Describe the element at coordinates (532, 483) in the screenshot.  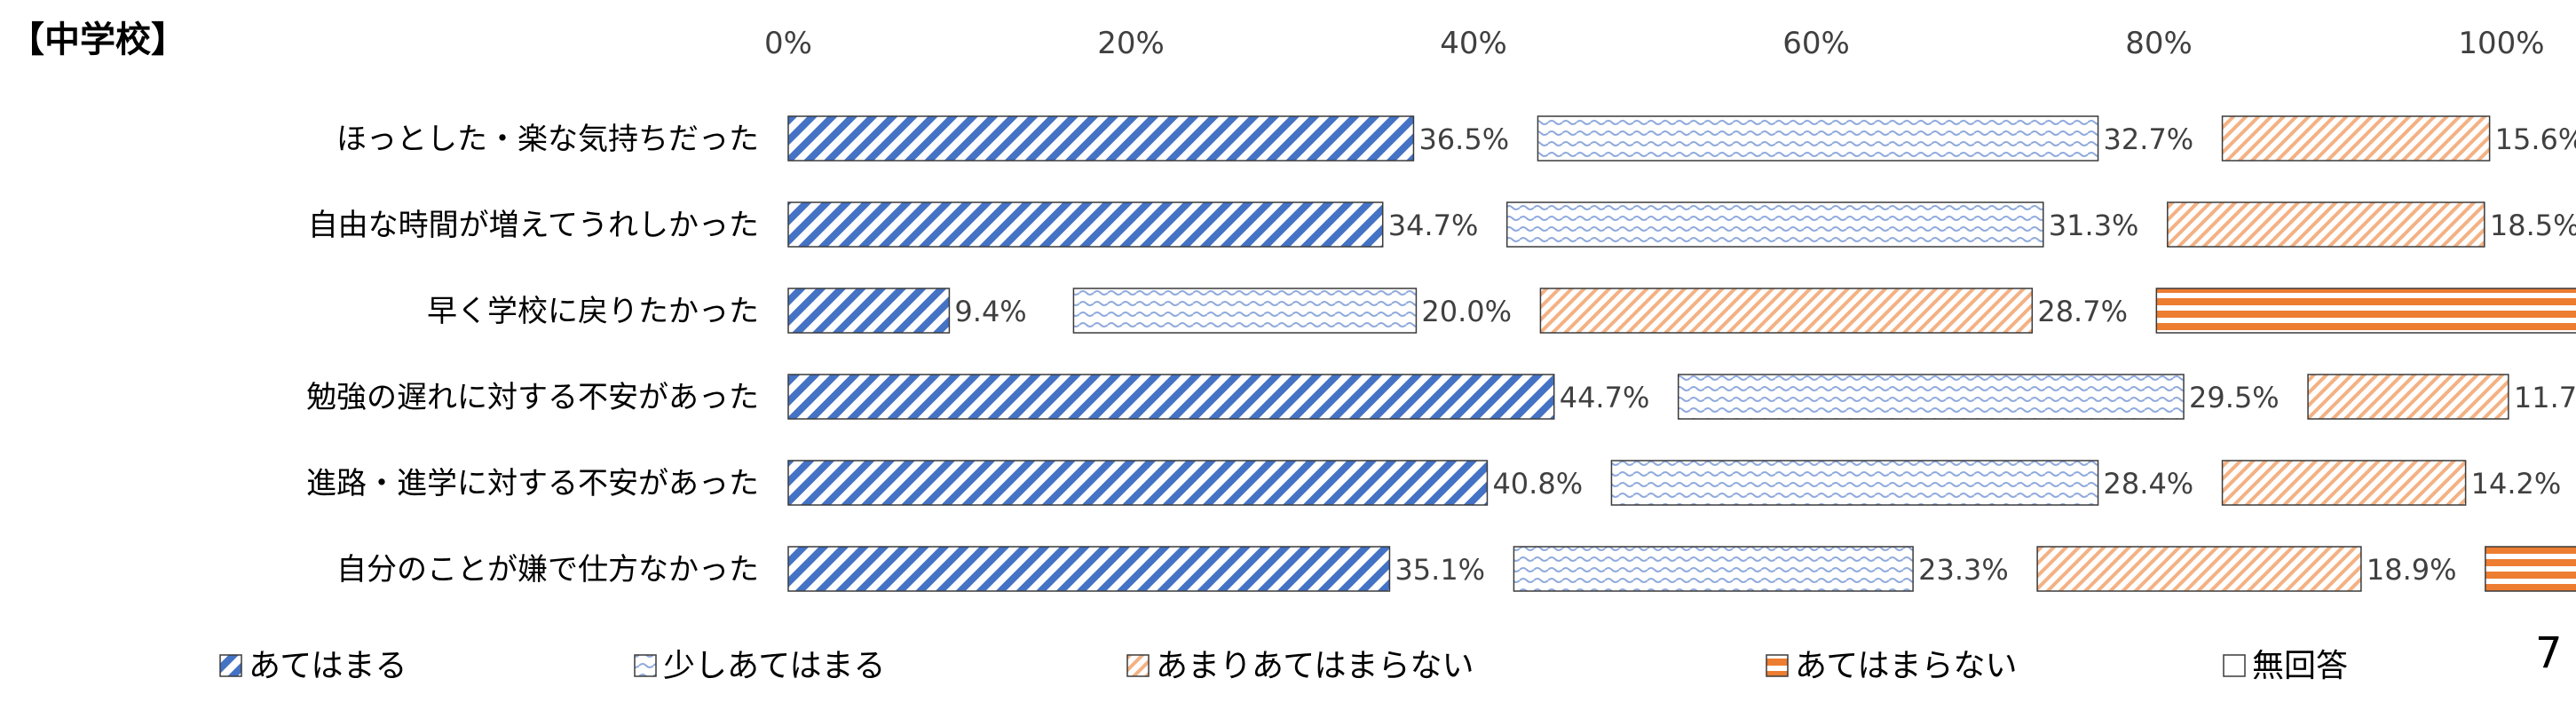
I see `category-label: 進路・進学に対する不安があった` at that location.